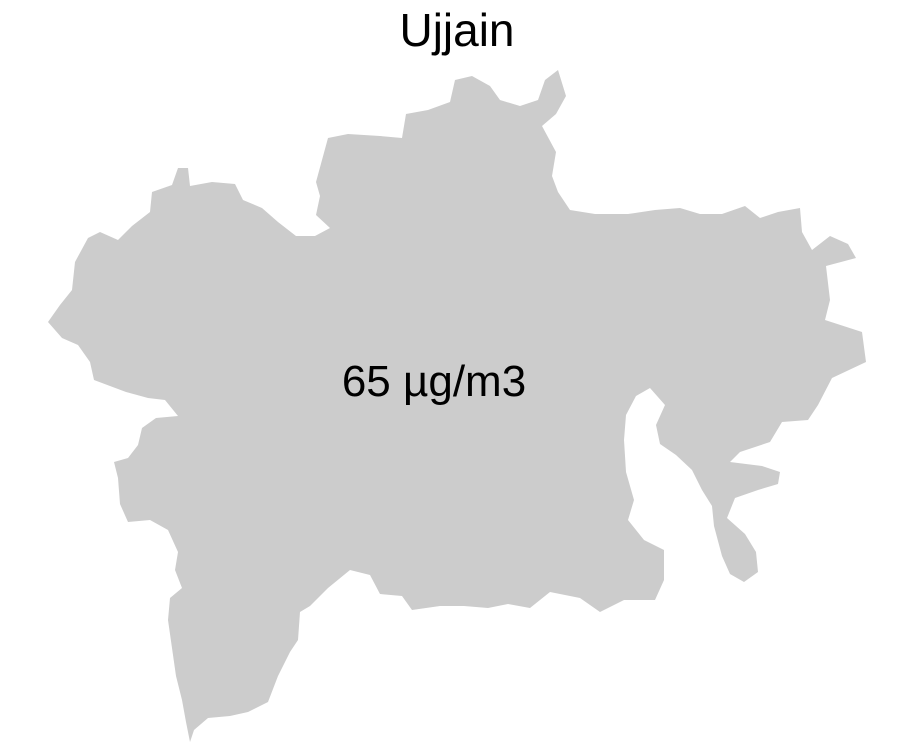 The image size is (914, 750). What do you see at coordinates (434, 381) in the screenshot?
I see `pm25-value-label: 65 µg/m3` at bounding box center [434, 381].